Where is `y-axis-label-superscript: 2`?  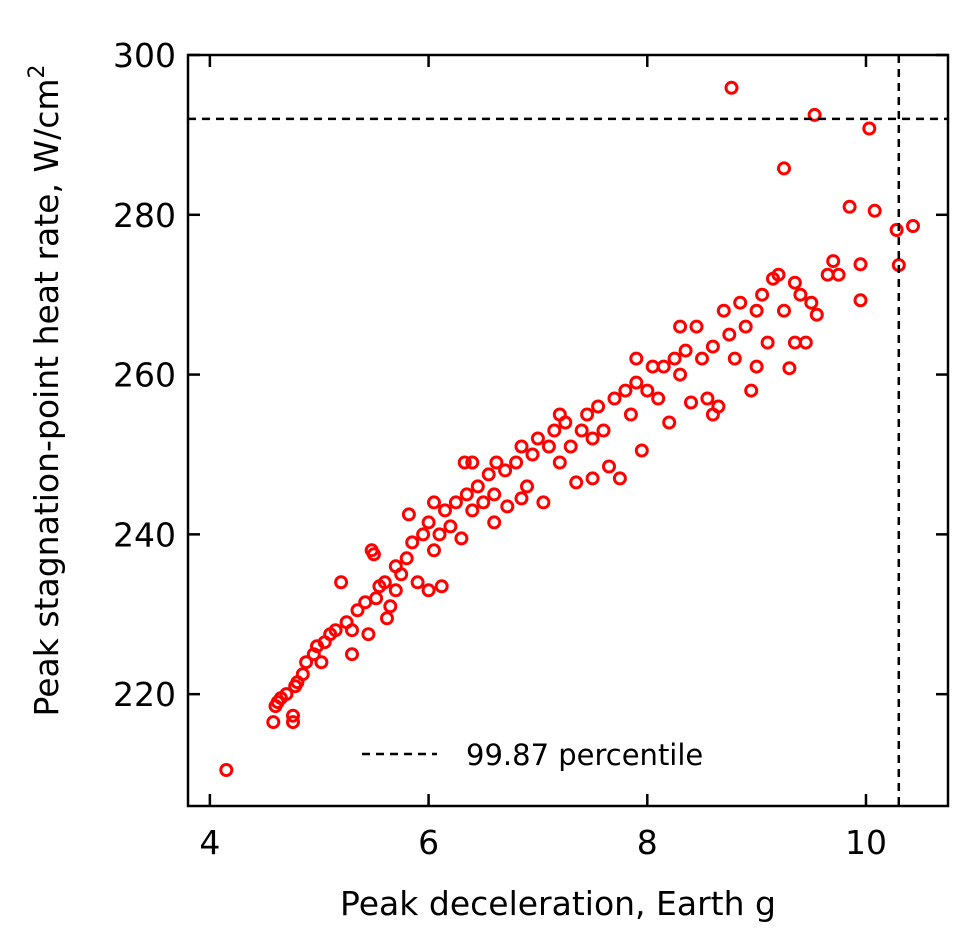
y-axis-label-superscript: 2 is located at coordinates (37, 72).